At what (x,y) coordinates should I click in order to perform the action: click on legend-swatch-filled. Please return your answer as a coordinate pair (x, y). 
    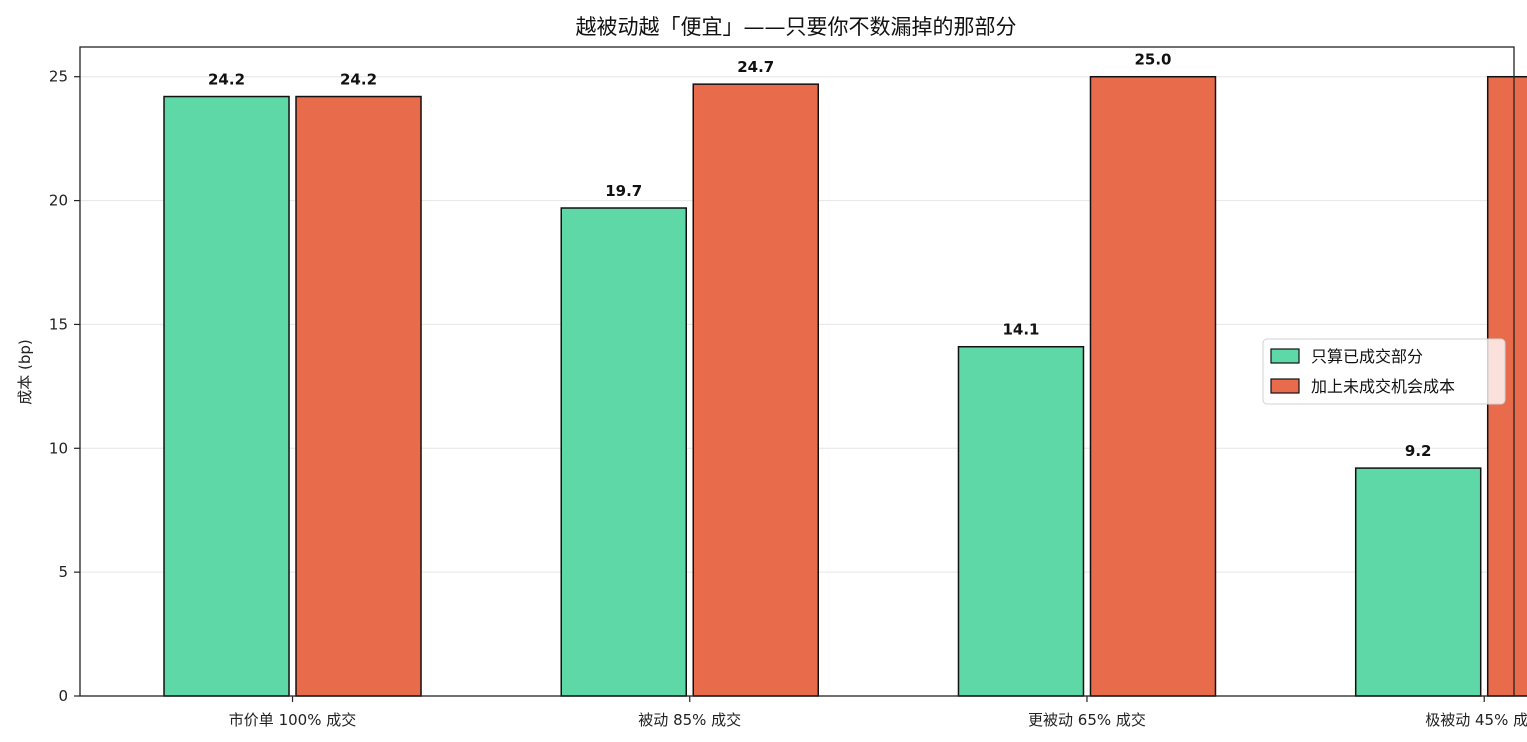
    Looking at the image, I should click on (1285, 356).